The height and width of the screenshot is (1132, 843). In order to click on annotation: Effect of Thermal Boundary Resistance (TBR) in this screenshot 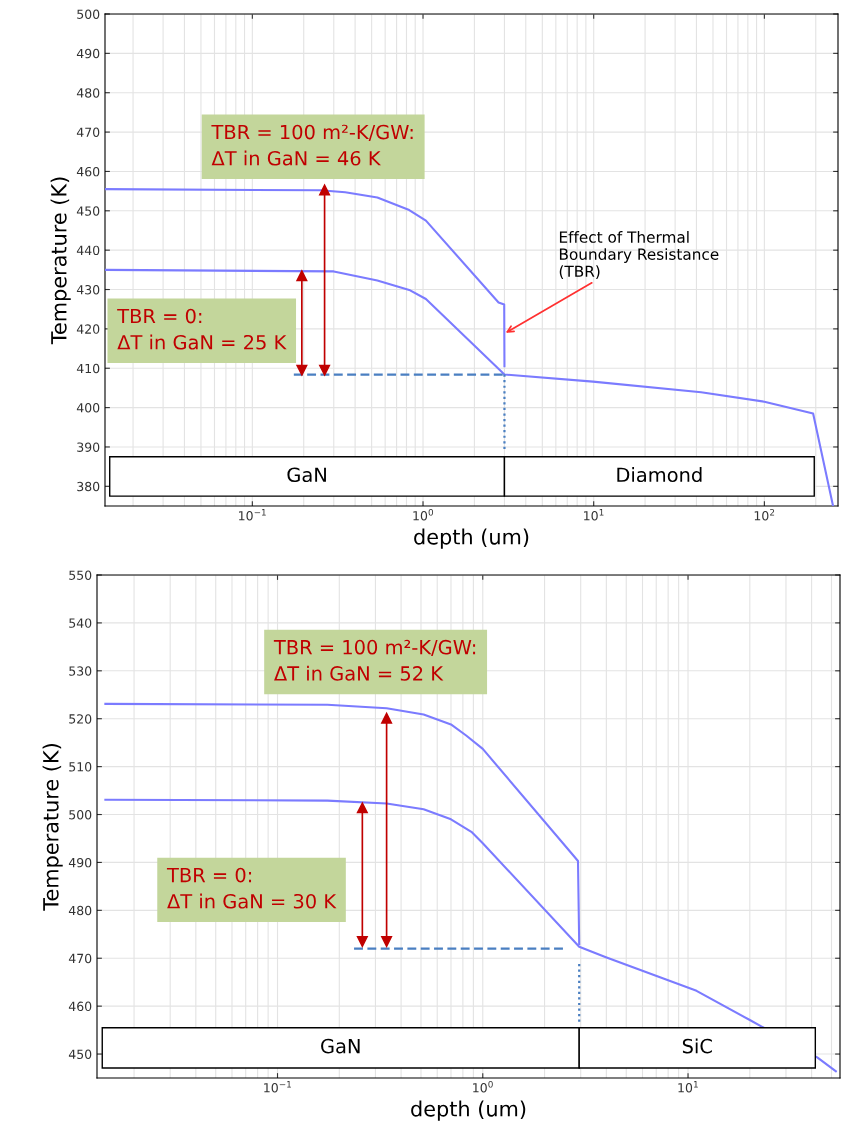, I will do `click(639, 255)`.